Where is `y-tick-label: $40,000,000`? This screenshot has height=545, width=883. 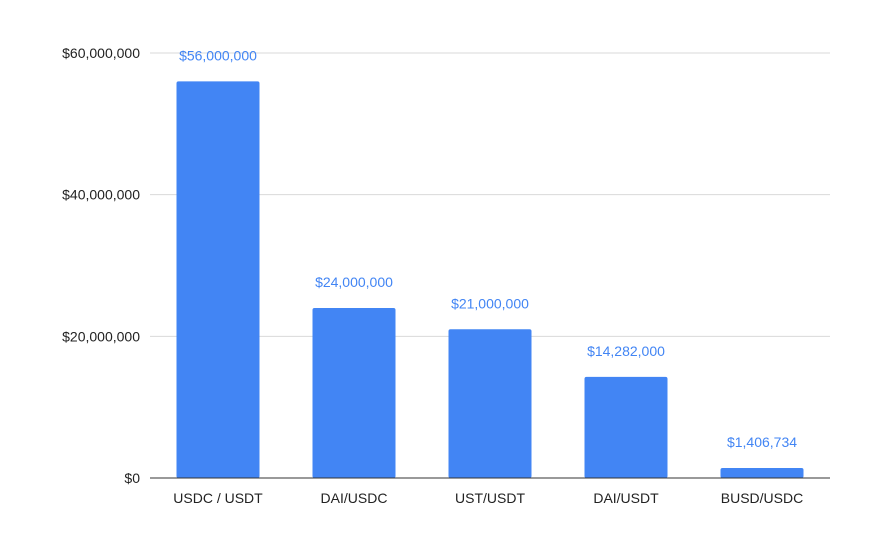
y-tick-label: $40,000,000 is located at coordinates (101, 195).